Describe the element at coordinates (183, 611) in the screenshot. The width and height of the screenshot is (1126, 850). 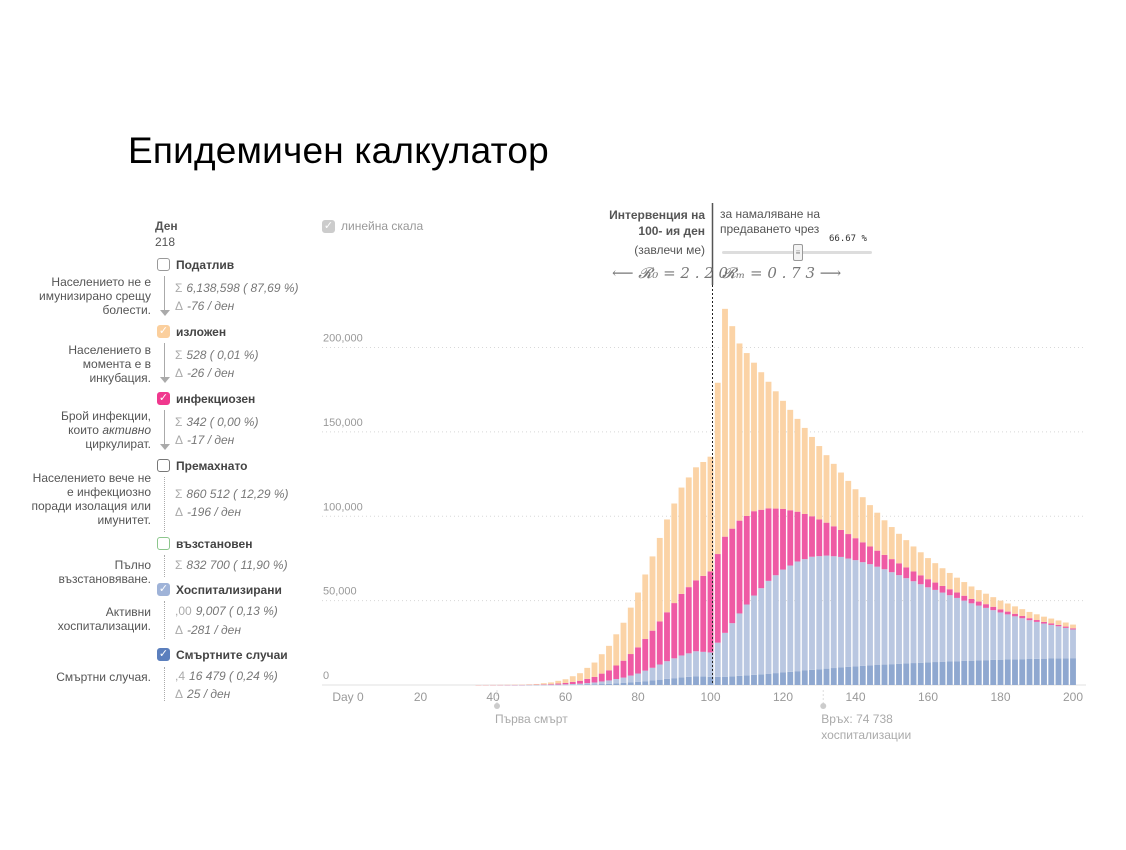
I see `sum-icon: ,00` at that location.